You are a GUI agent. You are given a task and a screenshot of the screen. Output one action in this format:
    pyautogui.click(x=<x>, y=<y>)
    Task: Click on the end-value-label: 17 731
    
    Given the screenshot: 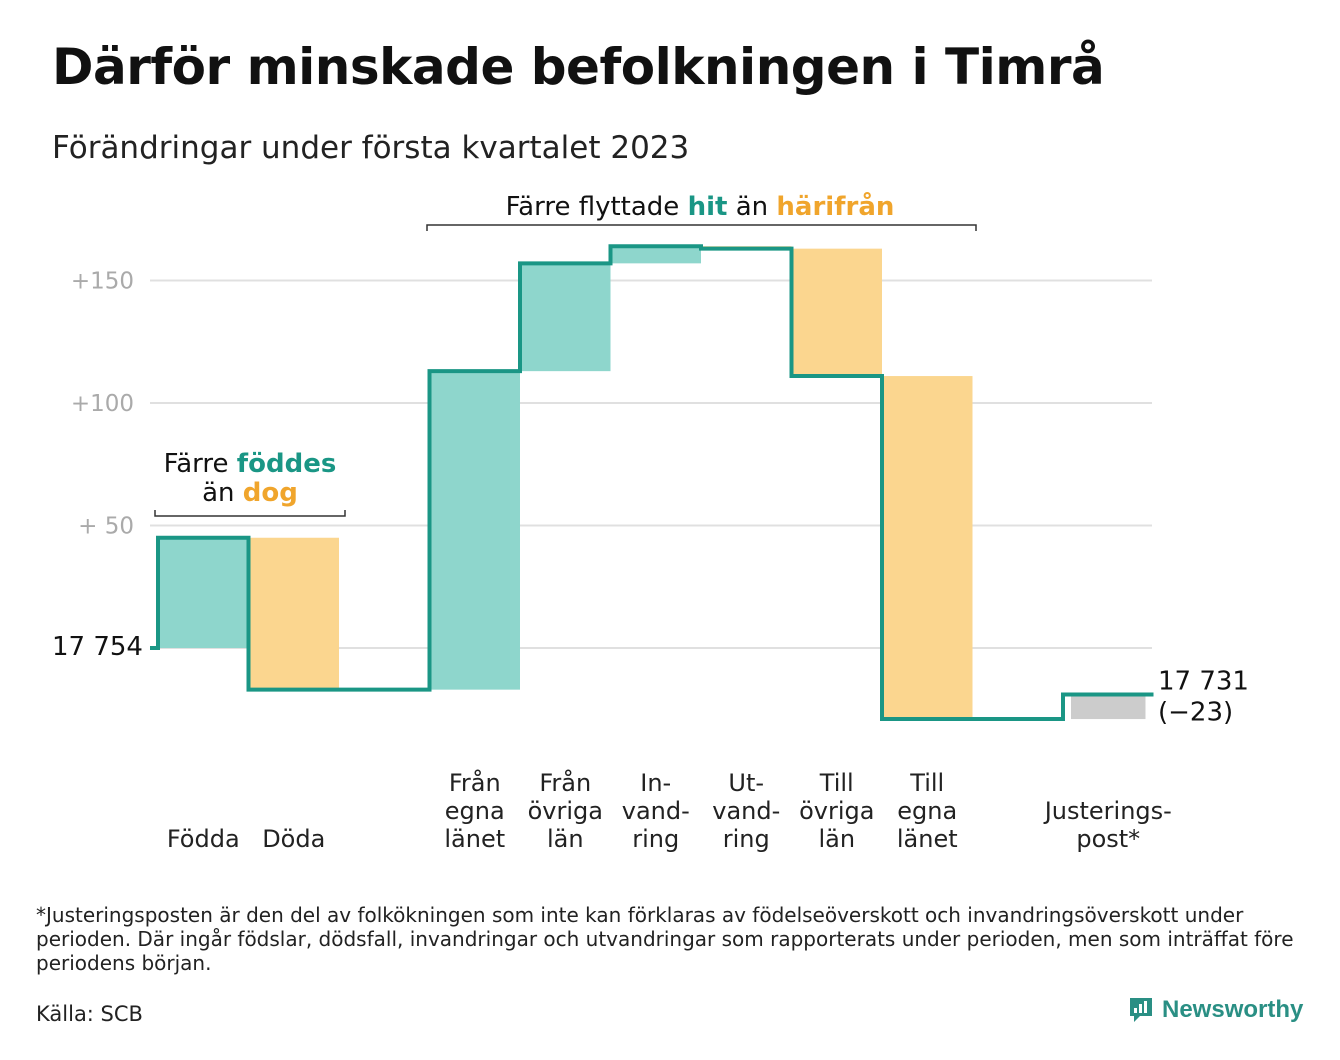 What is the action you would take?
    pyautogui.click(x=1203, y=682)
    